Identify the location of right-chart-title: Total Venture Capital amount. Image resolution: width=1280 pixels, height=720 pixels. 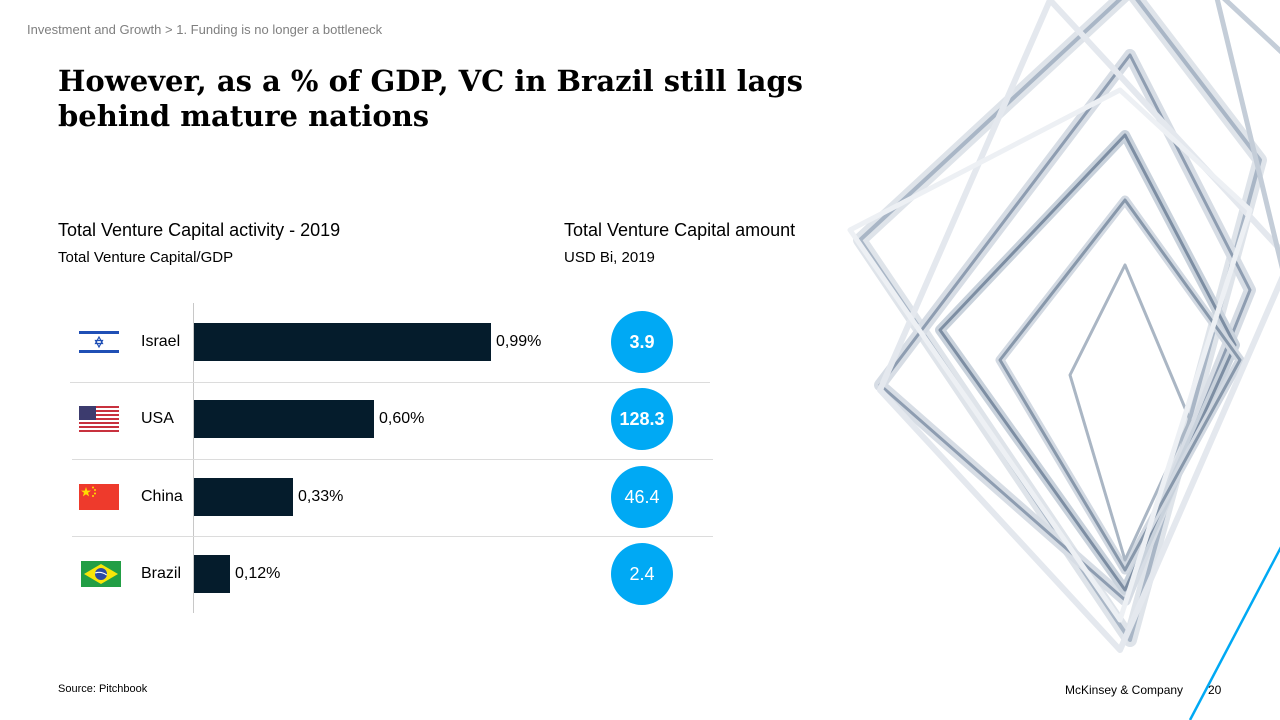
(680, 230).